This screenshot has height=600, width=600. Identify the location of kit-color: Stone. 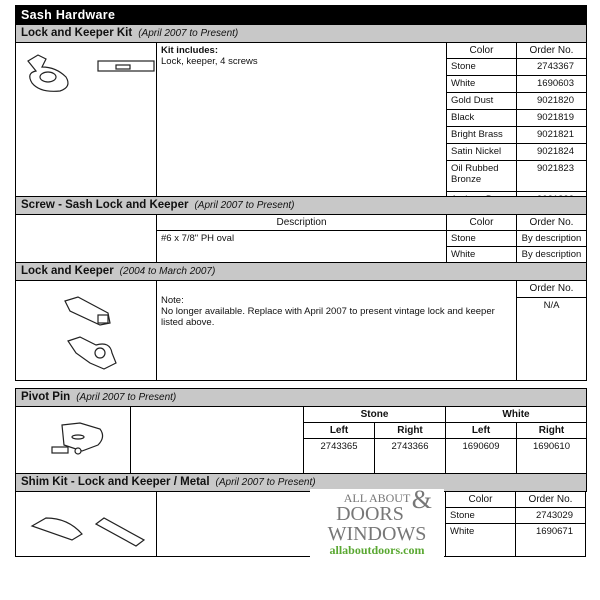
(481, 67).